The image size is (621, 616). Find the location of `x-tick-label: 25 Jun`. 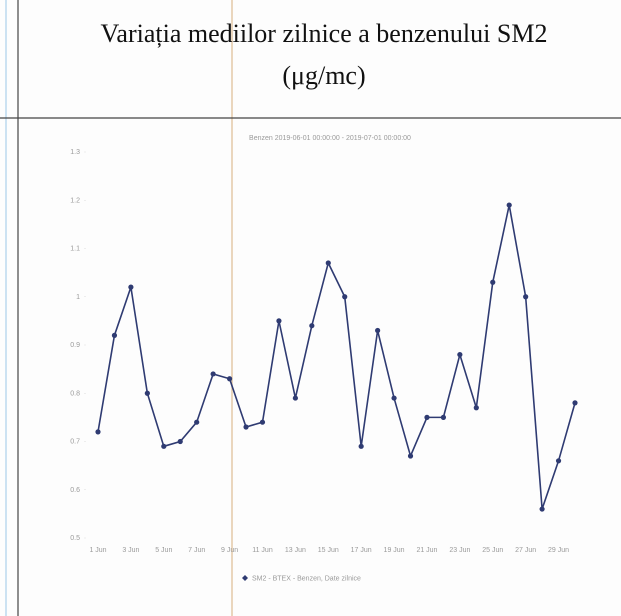

x-tick-label: 25 Jun is located at coordinates (492, 550).